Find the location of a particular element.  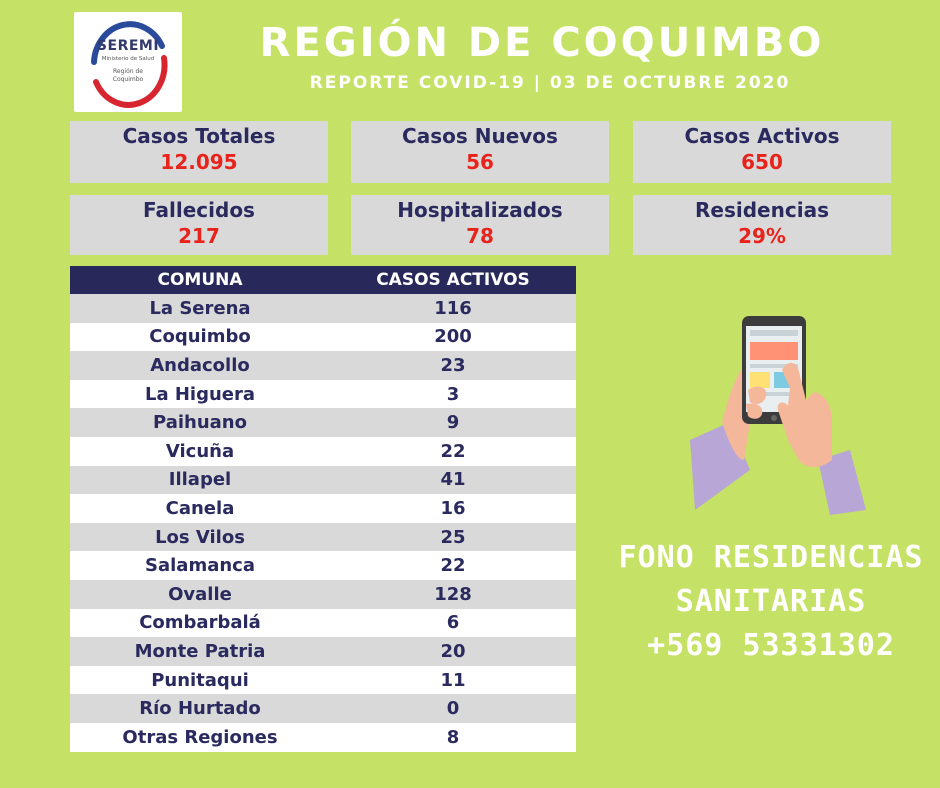

comuna-cell: Coquimbo is located at coordinates (200, 337).